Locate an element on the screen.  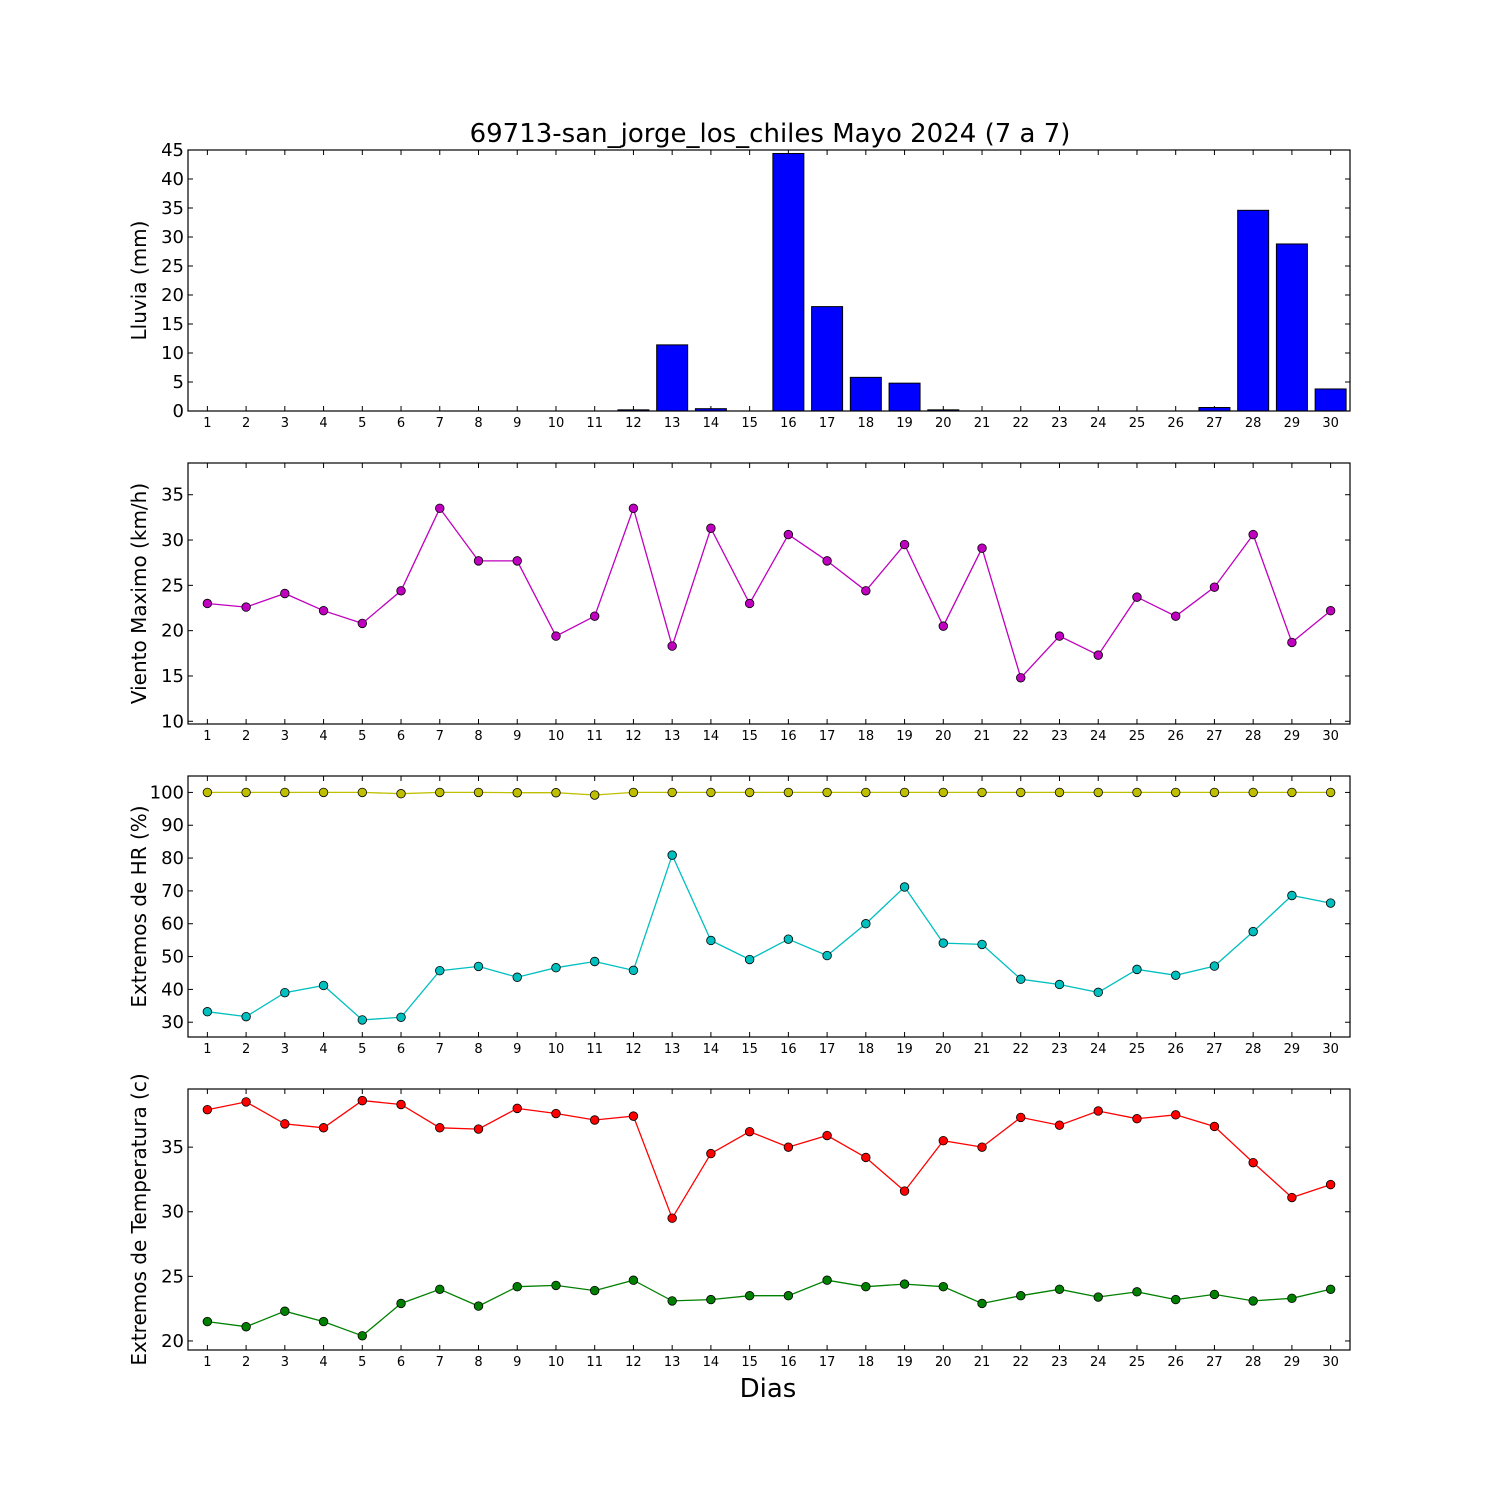
rain-xtick-label: 25 is located at coordinates (1137, 423).